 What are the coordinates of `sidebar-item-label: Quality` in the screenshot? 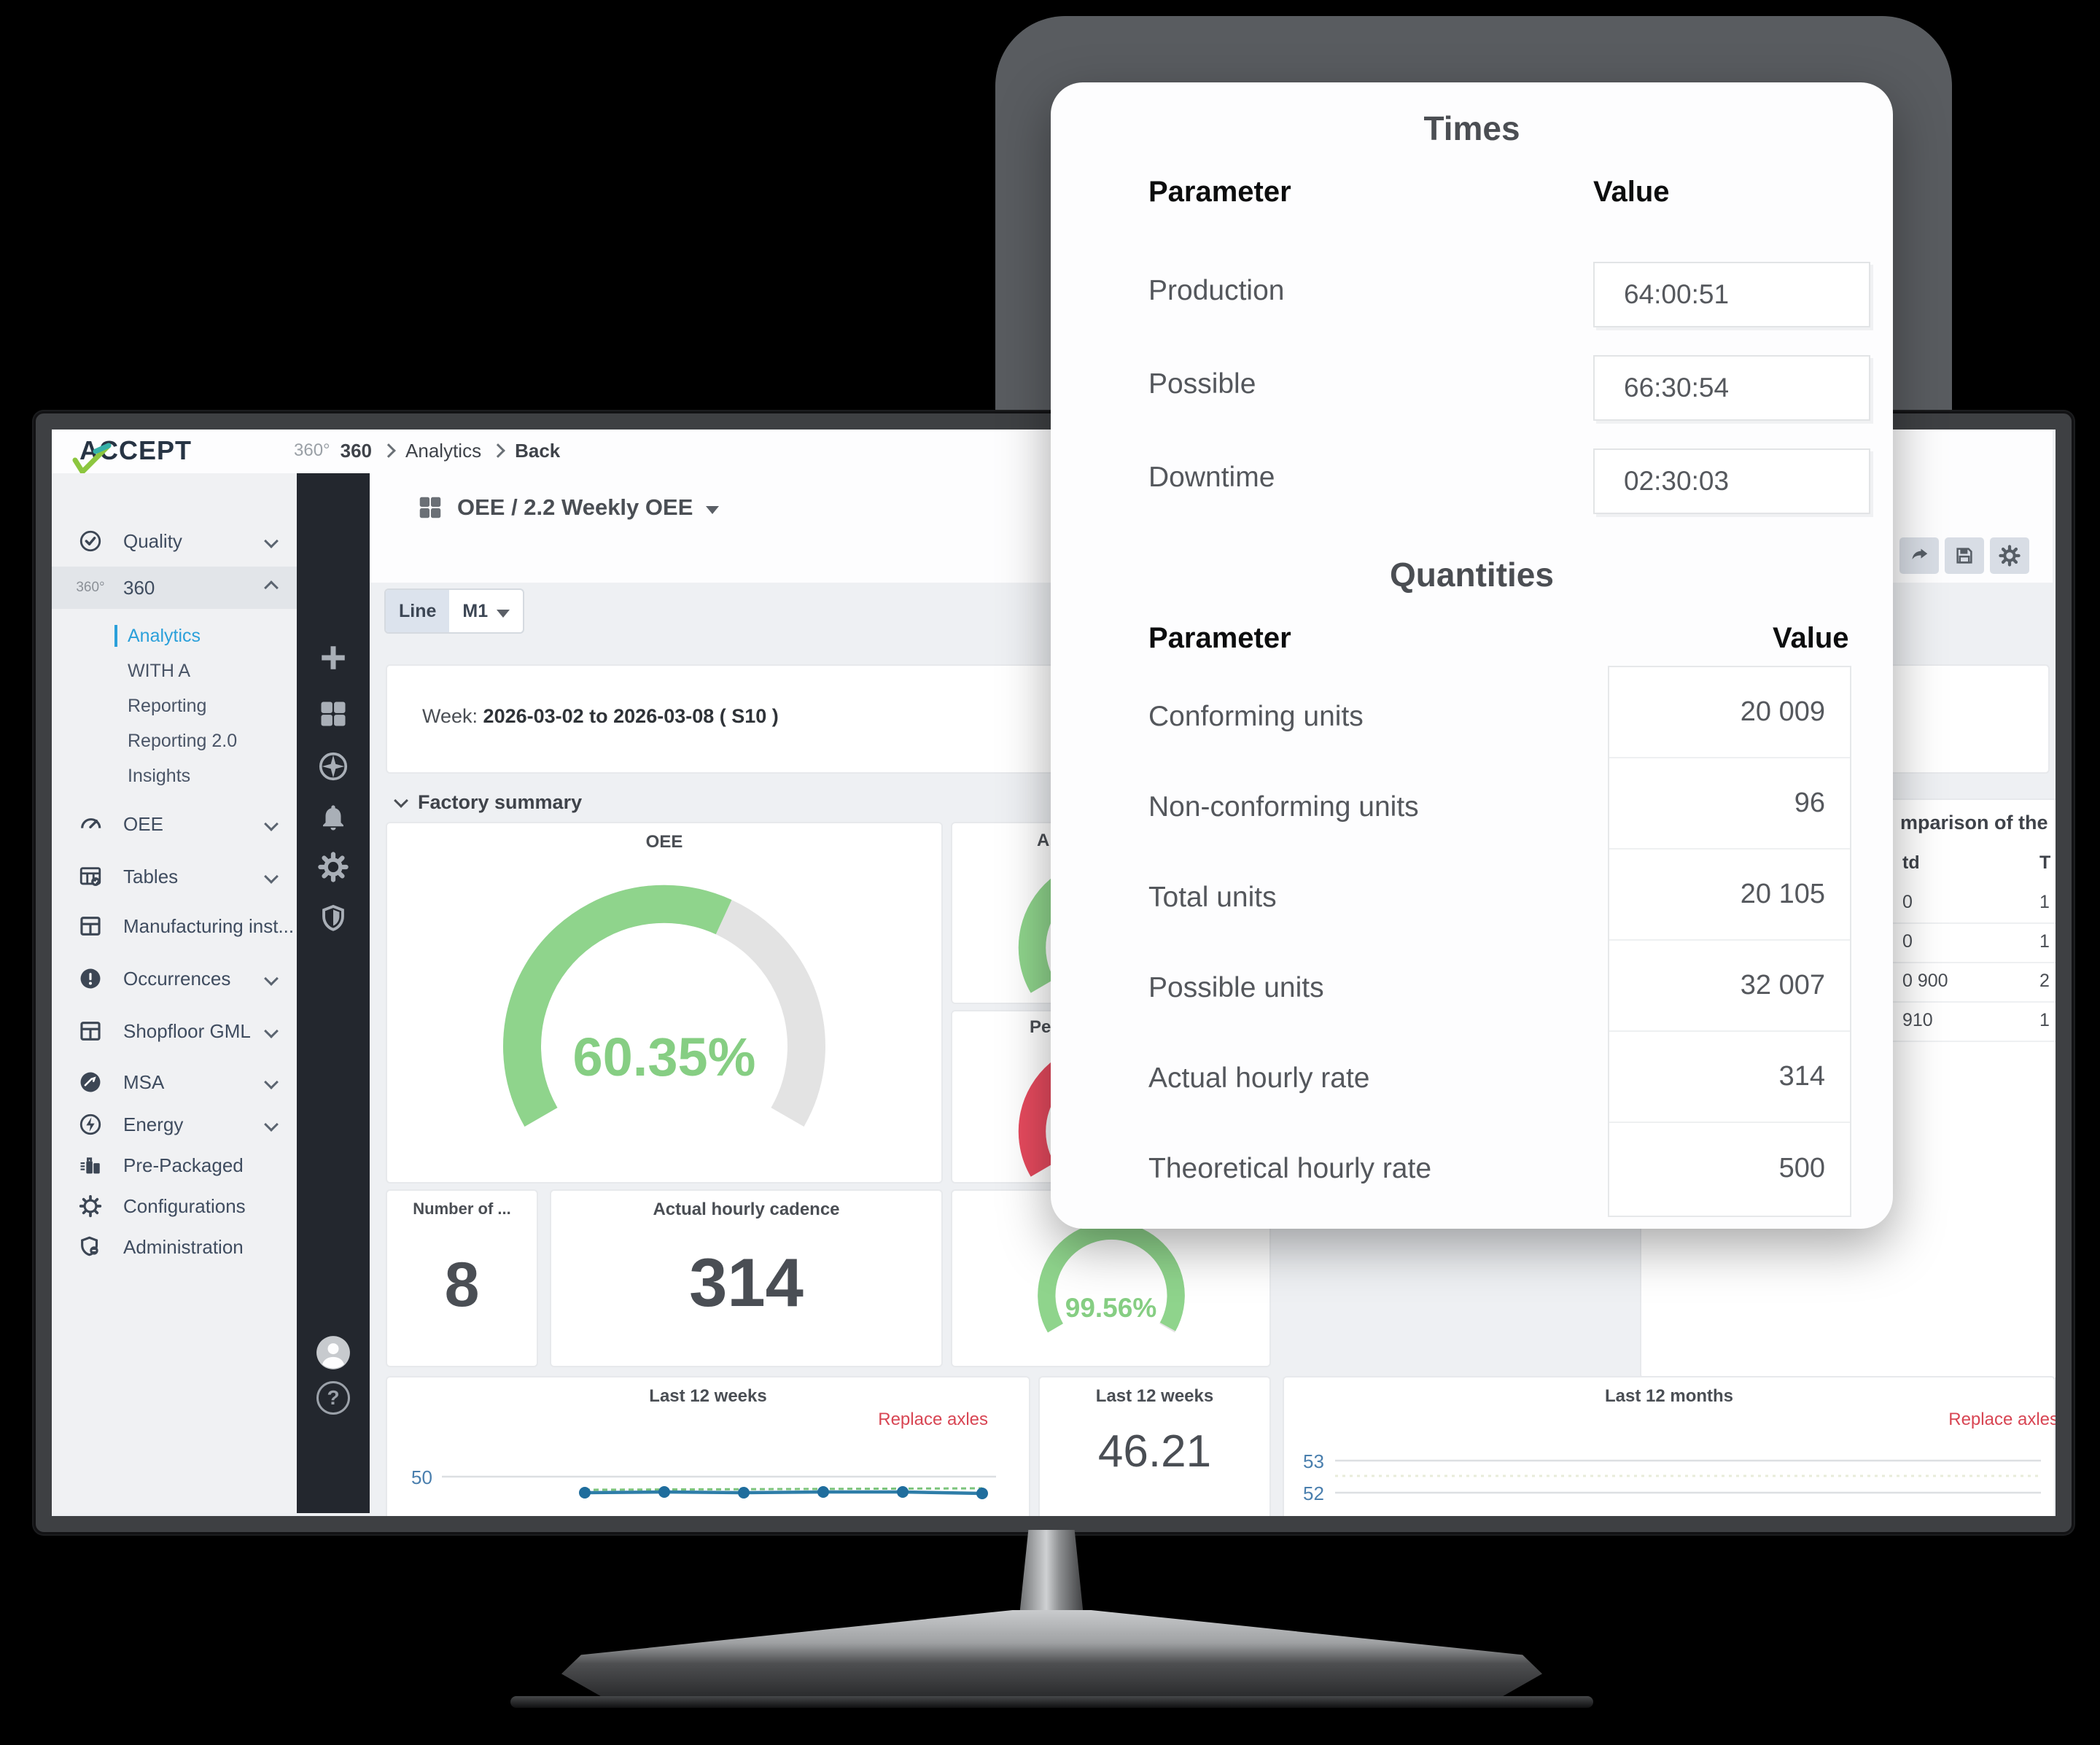 It's located at (152, 540).